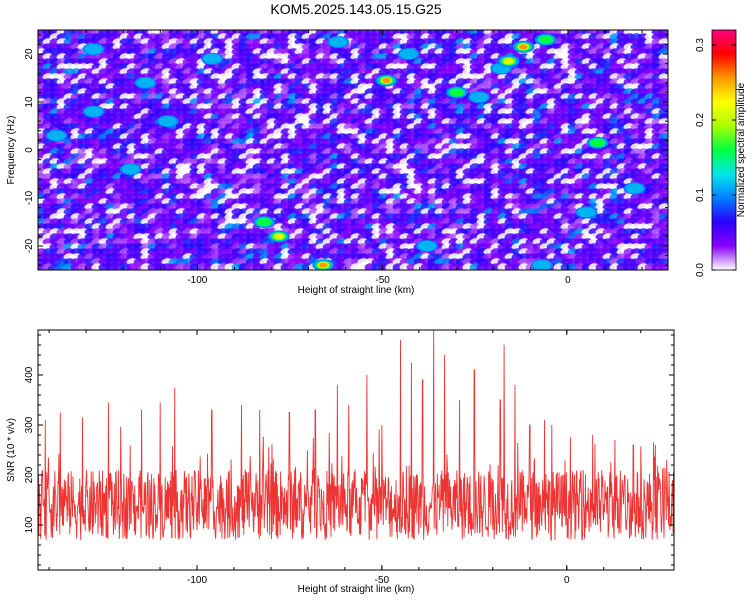  I want to click on heatmap-y-tick-label: -20, so click(29, 245).